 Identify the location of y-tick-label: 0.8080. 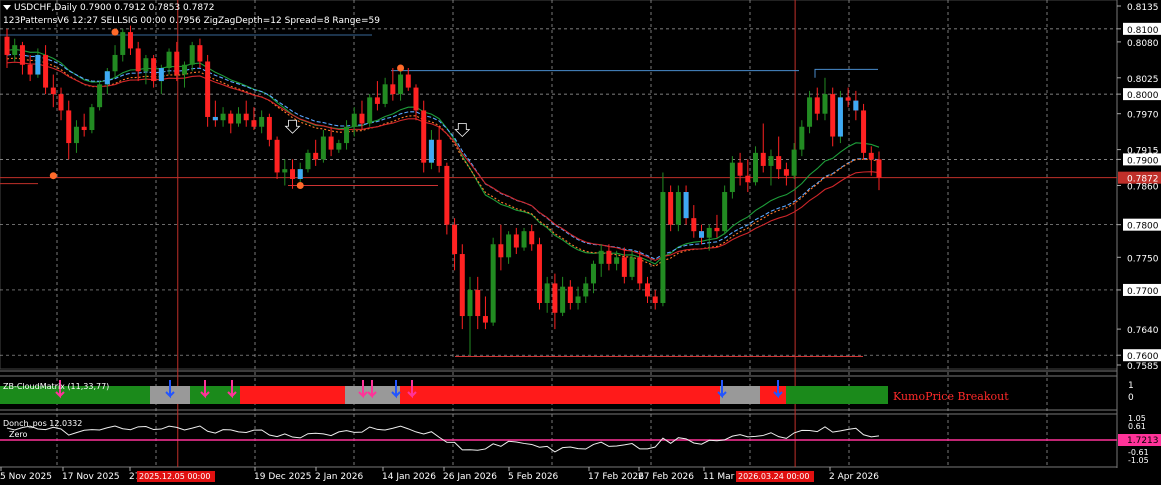
(1143, 44).